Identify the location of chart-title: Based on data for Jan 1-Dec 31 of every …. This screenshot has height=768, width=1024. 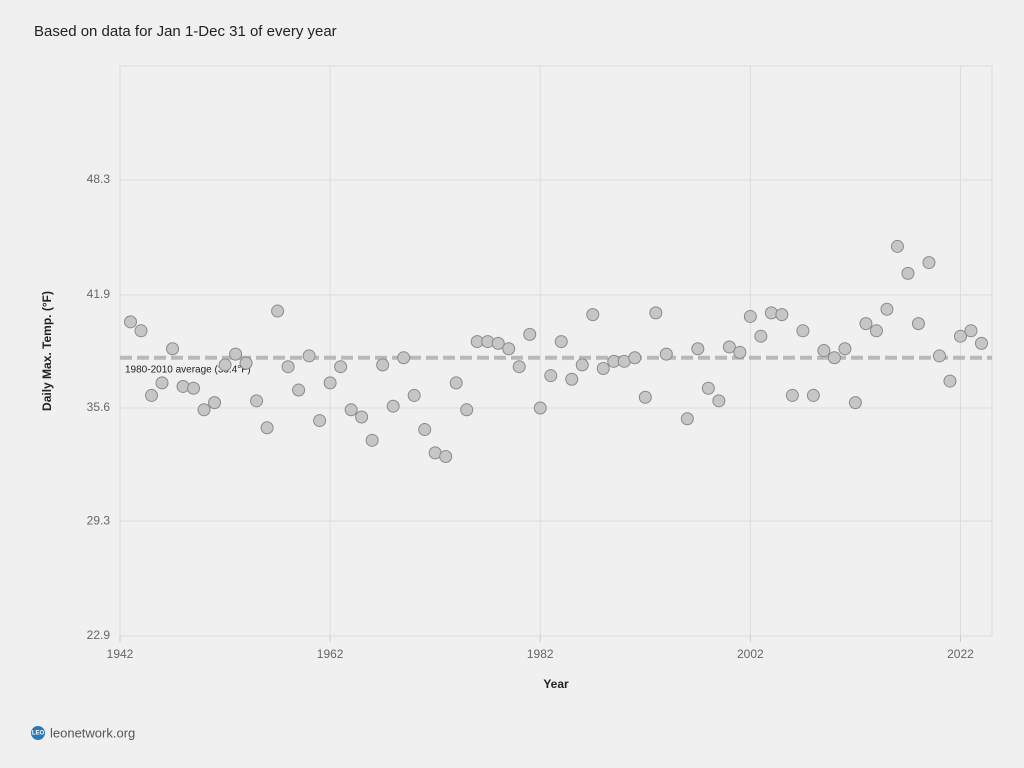
(185, 31).